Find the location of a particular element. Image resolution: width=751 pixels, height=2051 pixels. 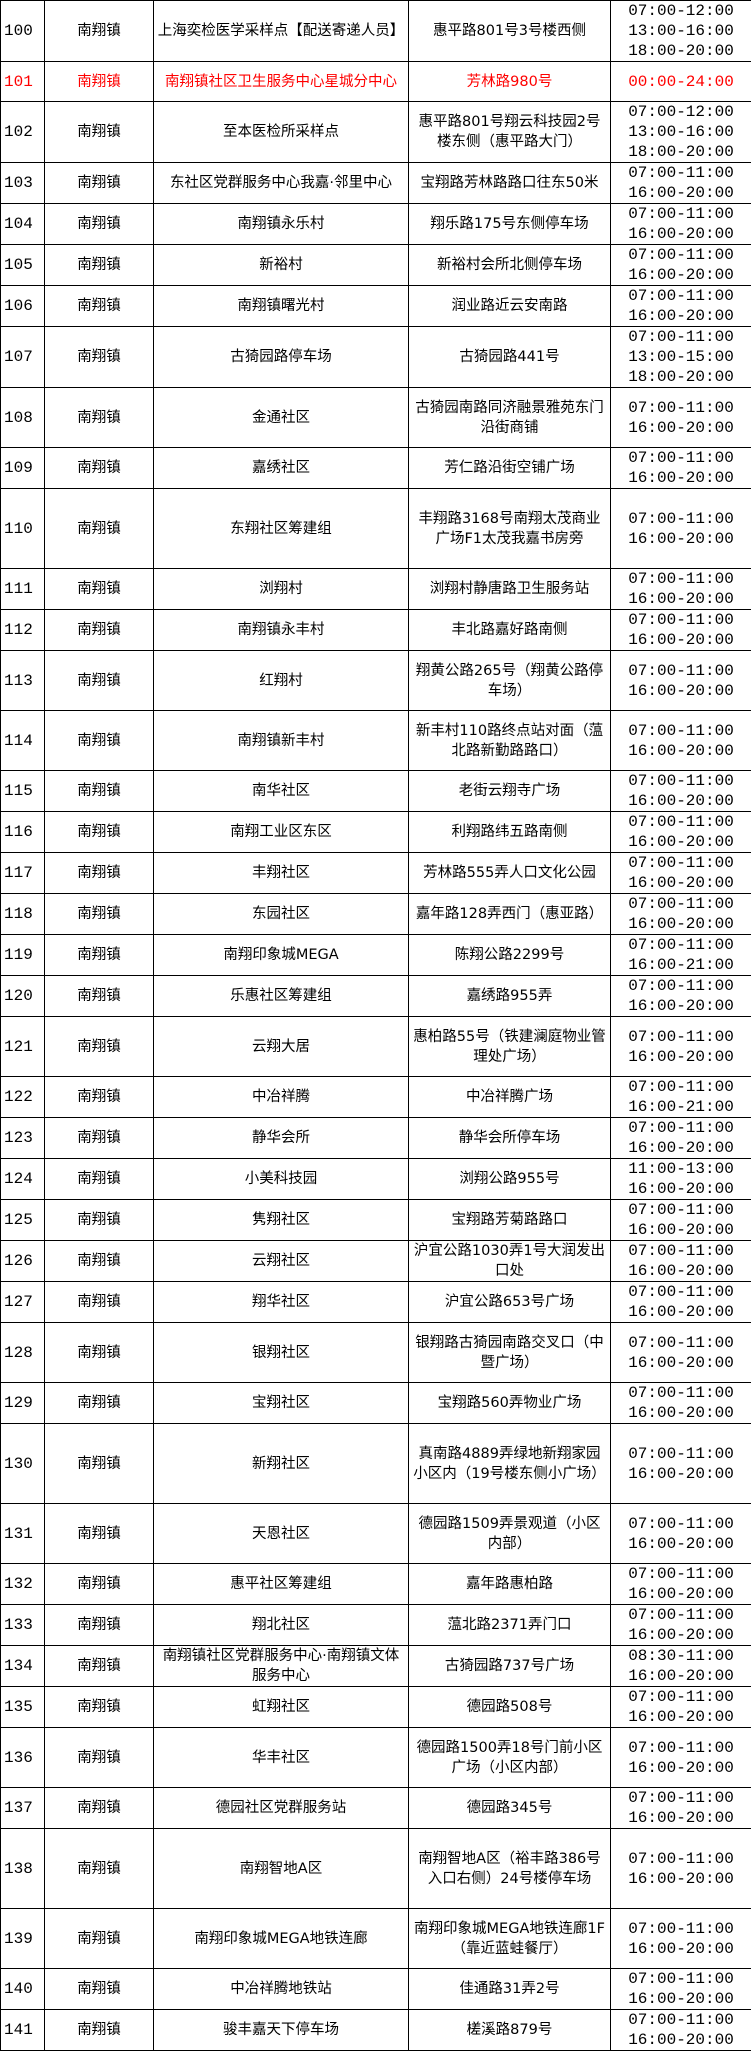

row-number: 104 is located at coordinates (23, 224).